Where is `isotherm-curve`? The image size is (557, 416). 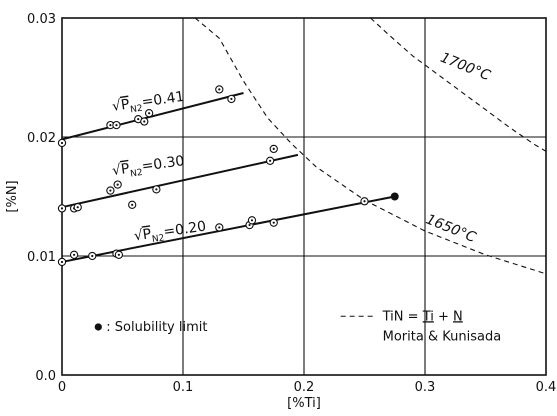
isotherm-curve is located at coordinates (458, 84).